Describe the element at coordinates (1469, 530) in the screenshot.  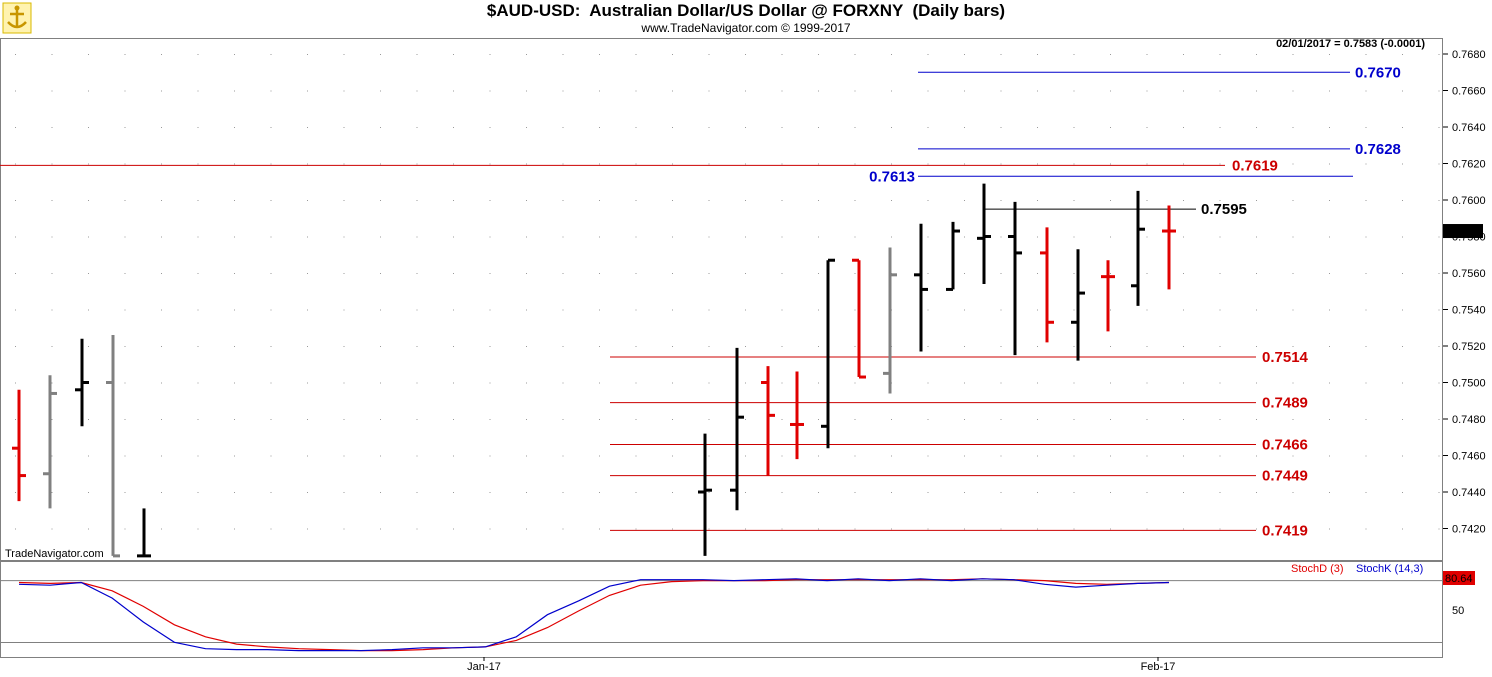
I see `y-tick-label: 0.7420` at that location.